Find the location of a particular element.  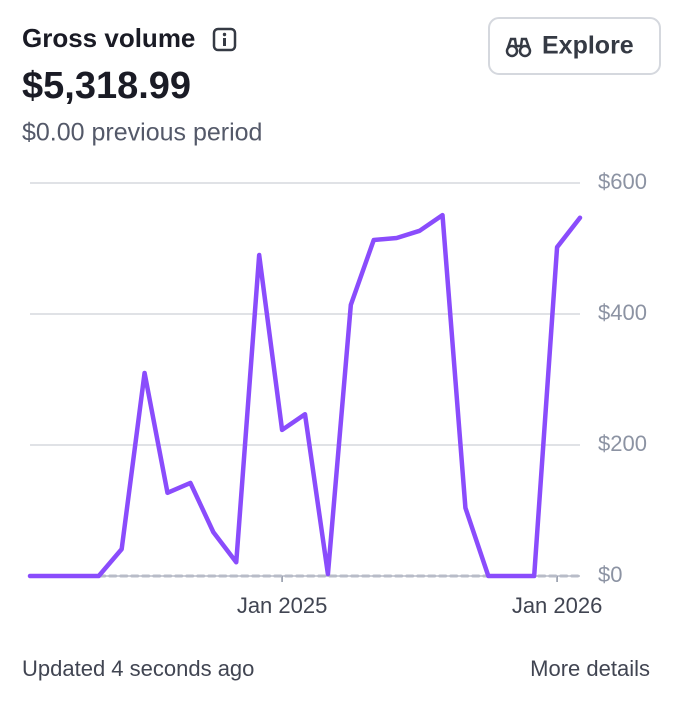

x-tick-label: Jan 2026 is located at coordinates (557, 605).